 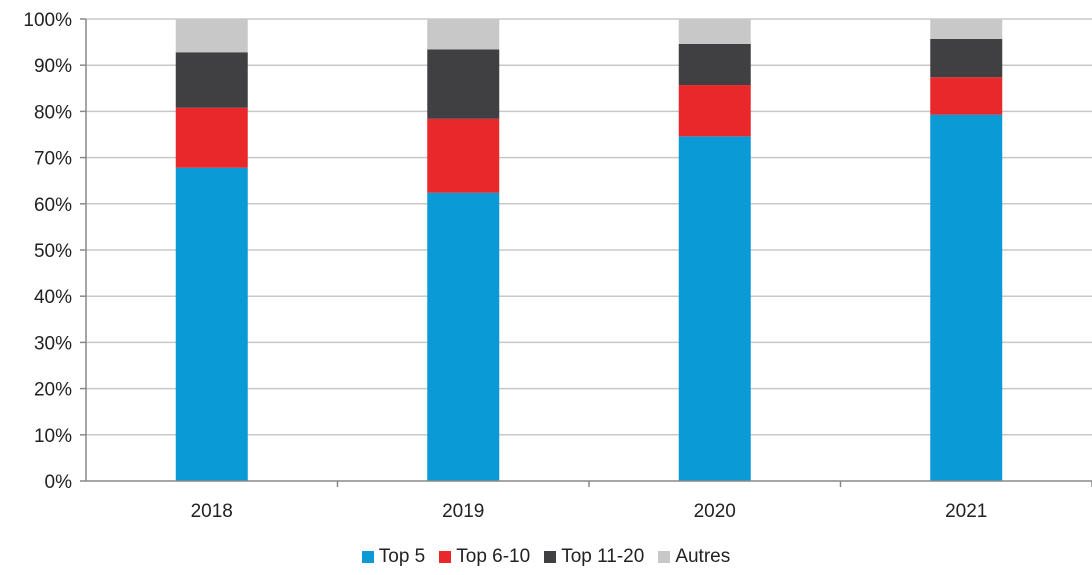 What do you see at coordinates (53, 66) in the screenshot?
I see `y-tick-label: 90%` at bounding box center [53, 66].